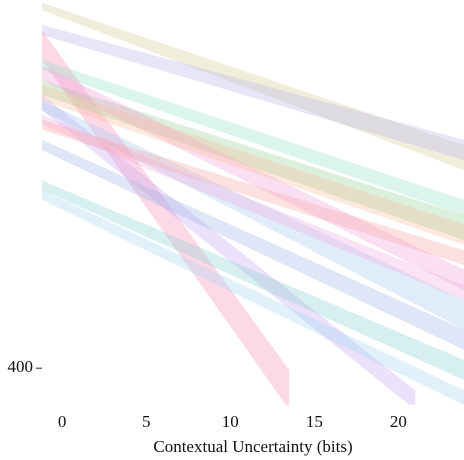  I want to click on x-tick-label: 10, so click(230, 421).